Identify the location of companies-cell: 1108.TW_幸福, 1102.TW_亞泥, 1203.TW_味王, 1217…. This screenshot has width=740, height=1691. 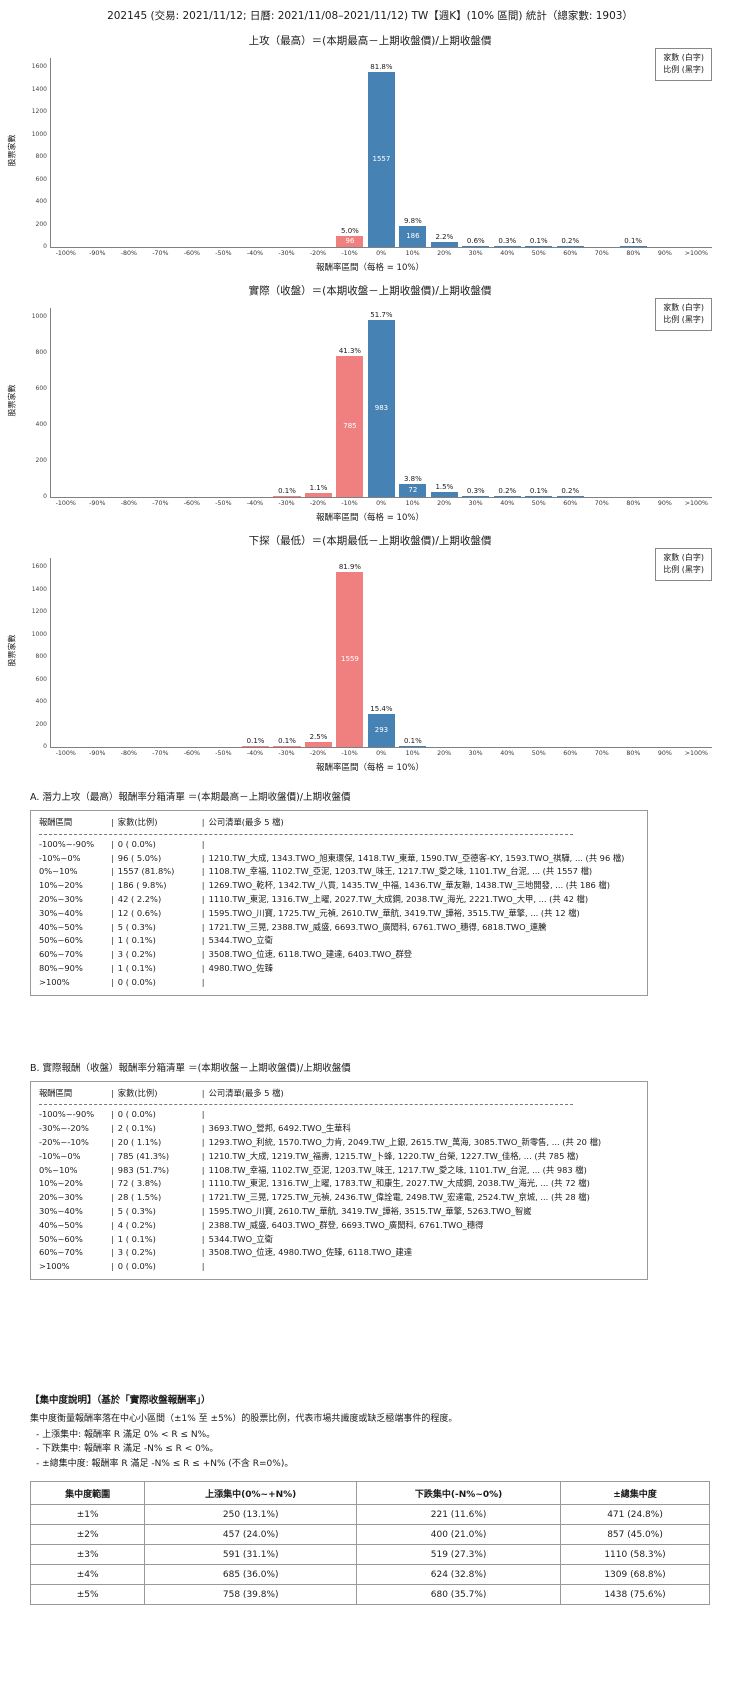
(397, 1169).